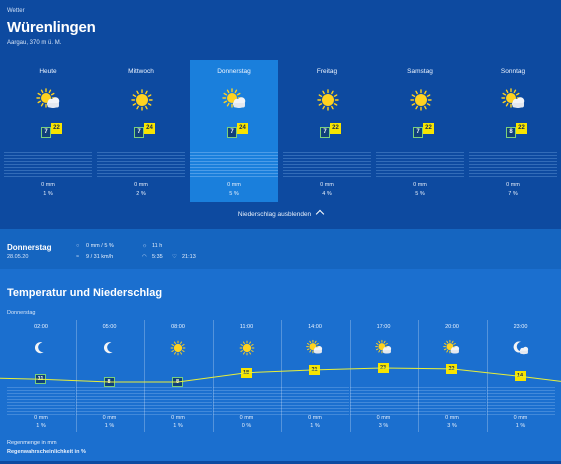  What do you see at coordinates (141, 194) in the screenshot?
I see `precip-probability: 2 %` at bounding box center [141, 194].